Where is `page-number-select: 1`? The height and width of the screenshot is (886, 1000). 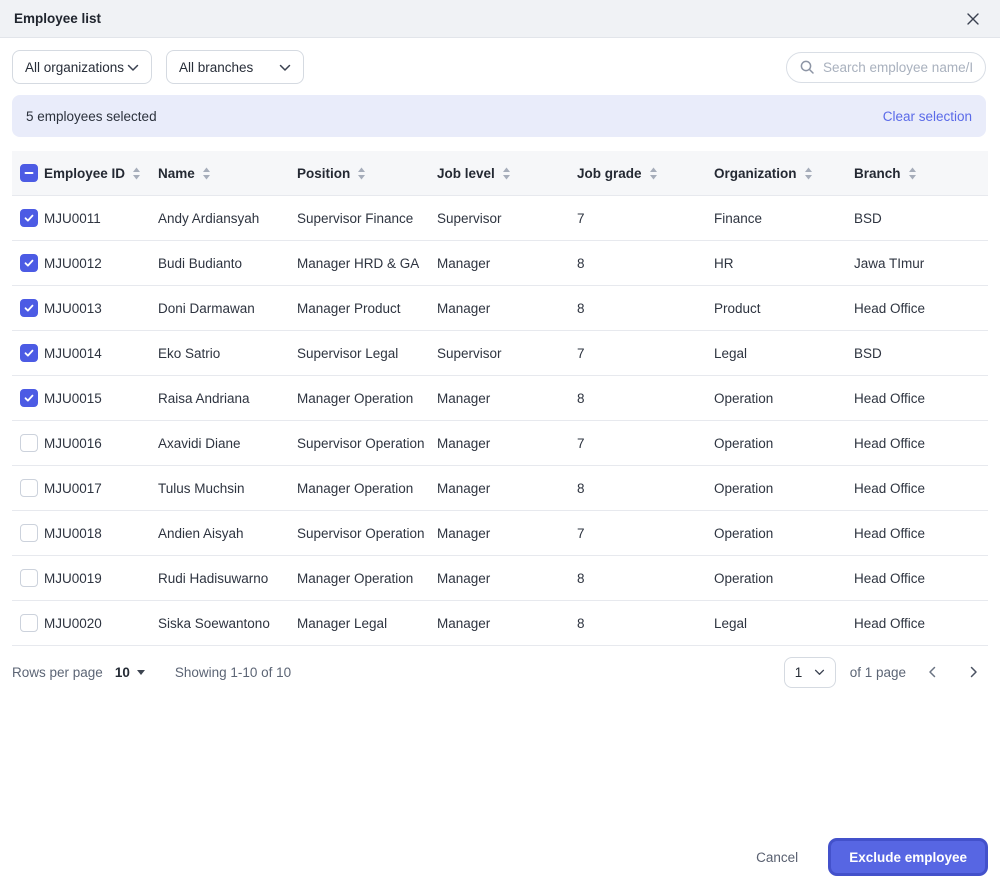 page-number-select: 1 is located at coordinates (809, 672).